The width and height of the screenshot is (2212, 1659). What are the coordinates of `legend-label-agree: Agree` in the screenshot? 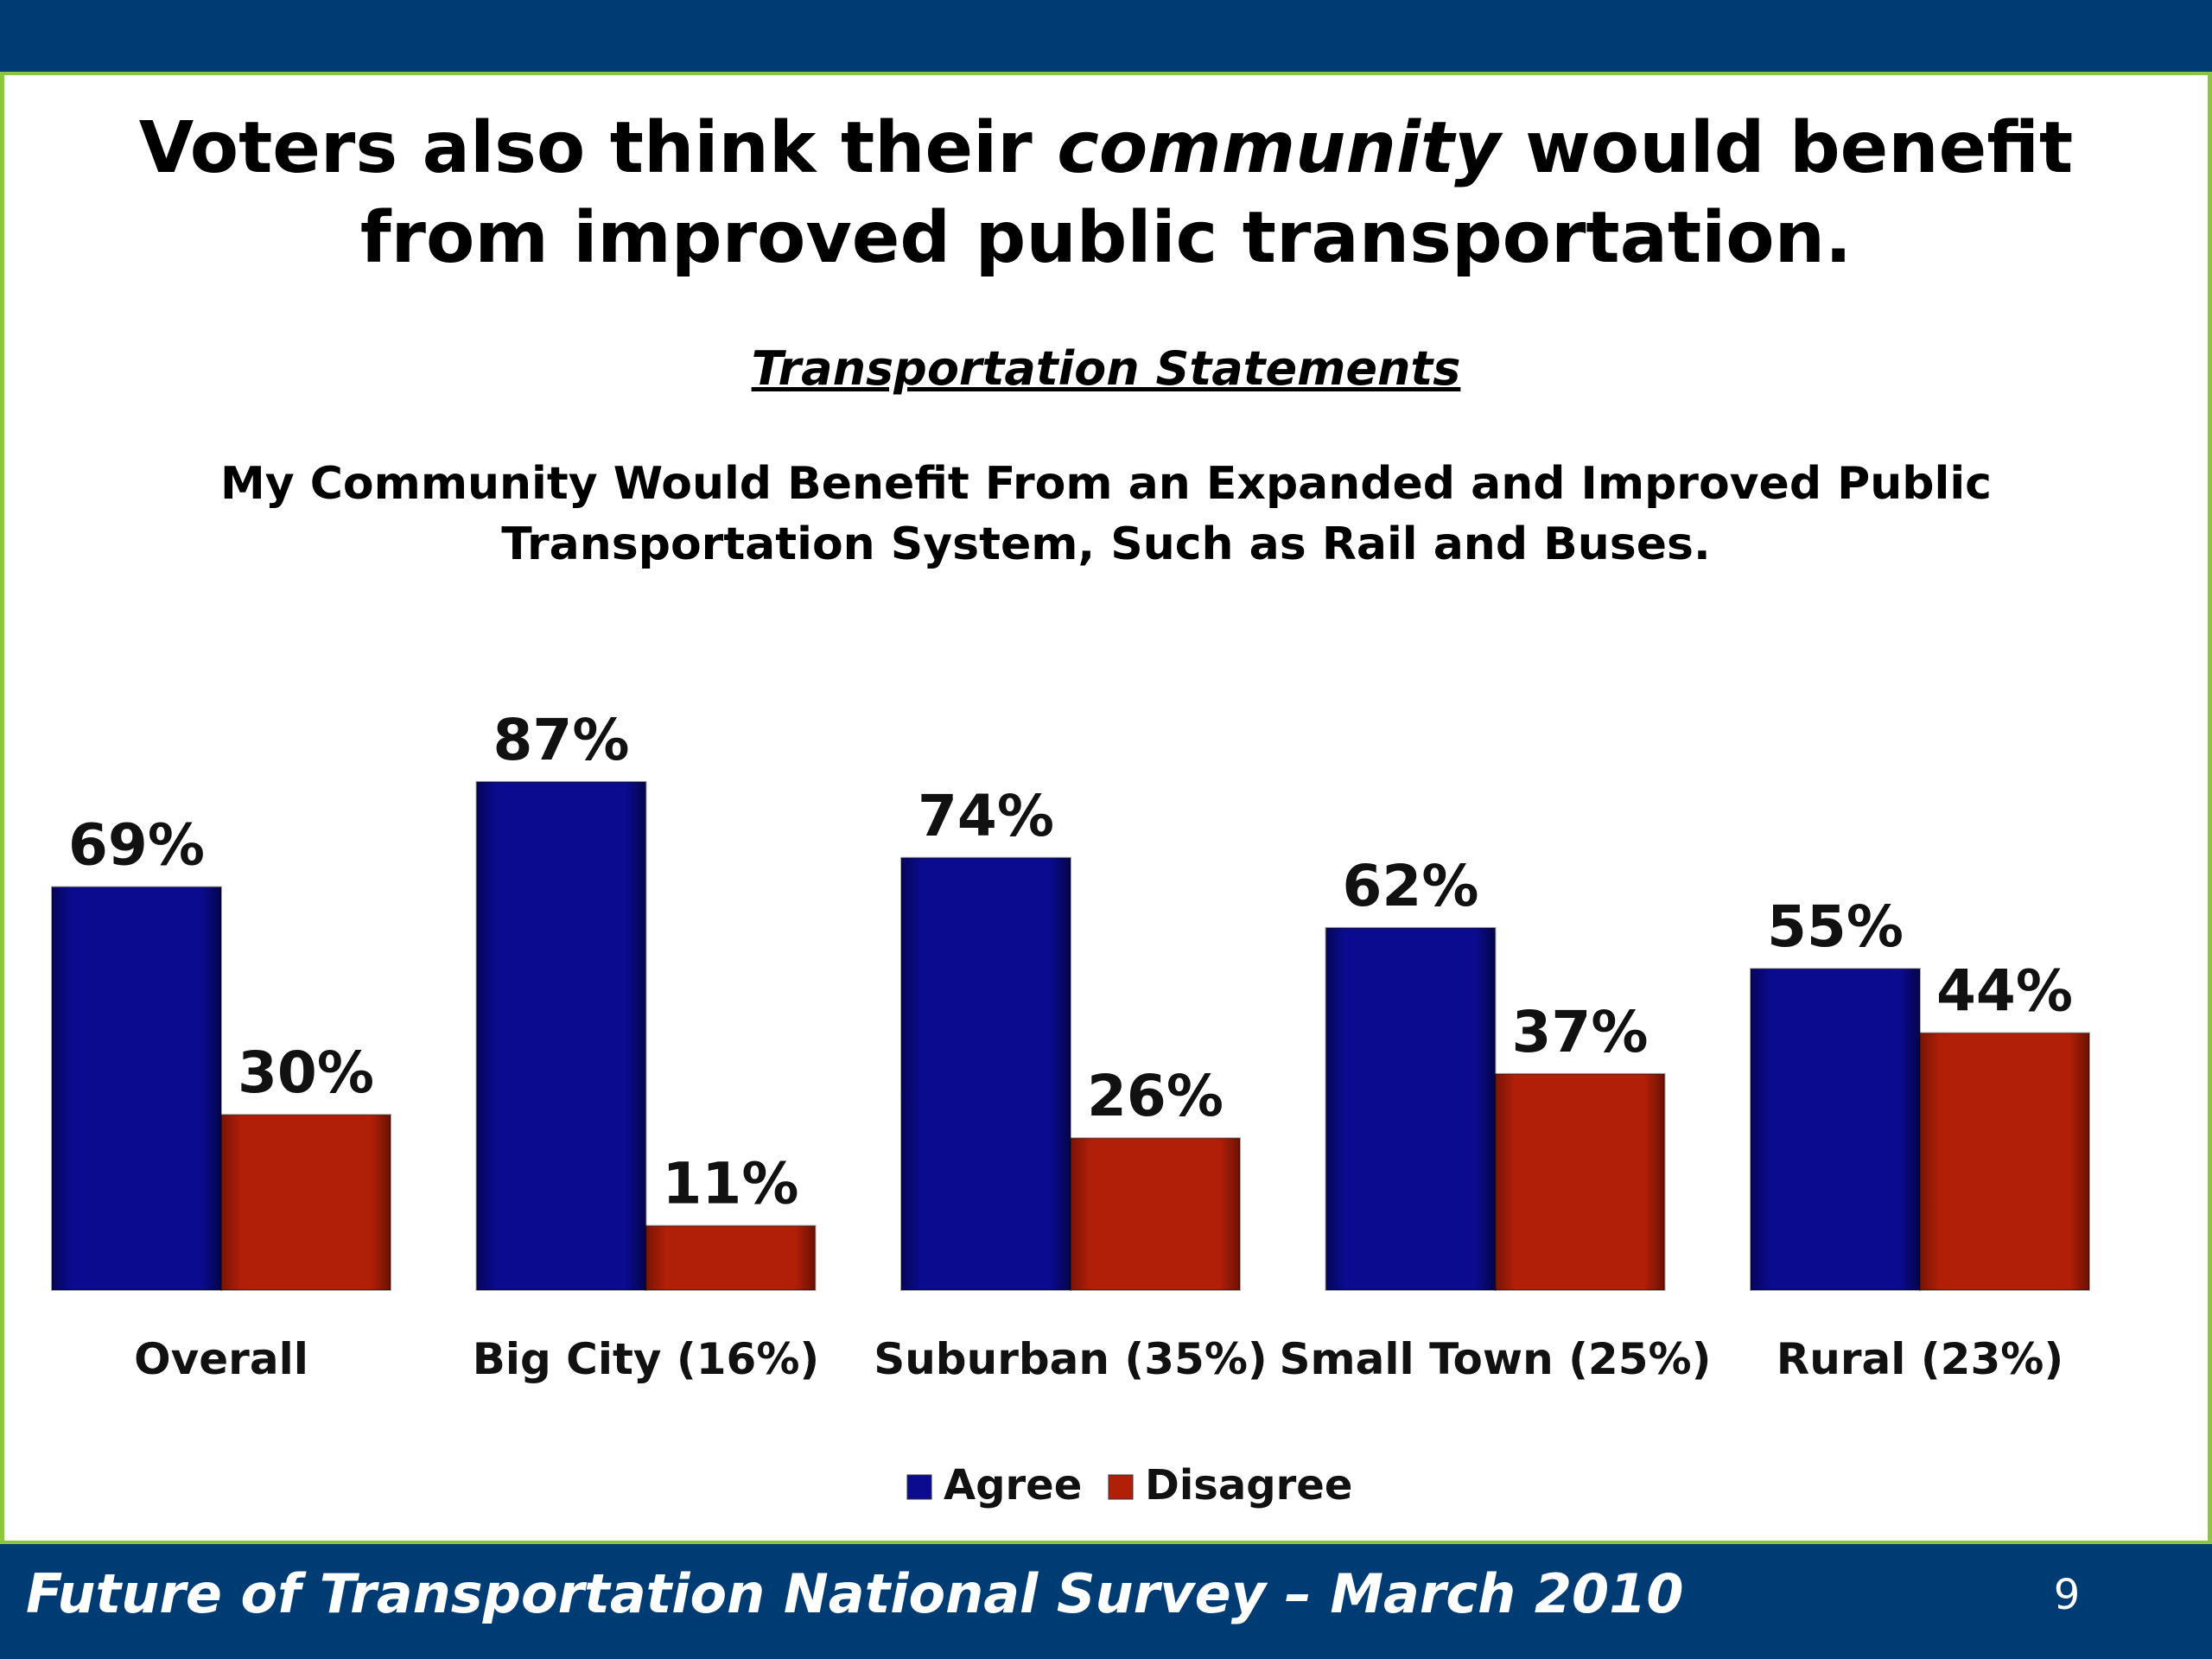 It's located at (1013, 1485).